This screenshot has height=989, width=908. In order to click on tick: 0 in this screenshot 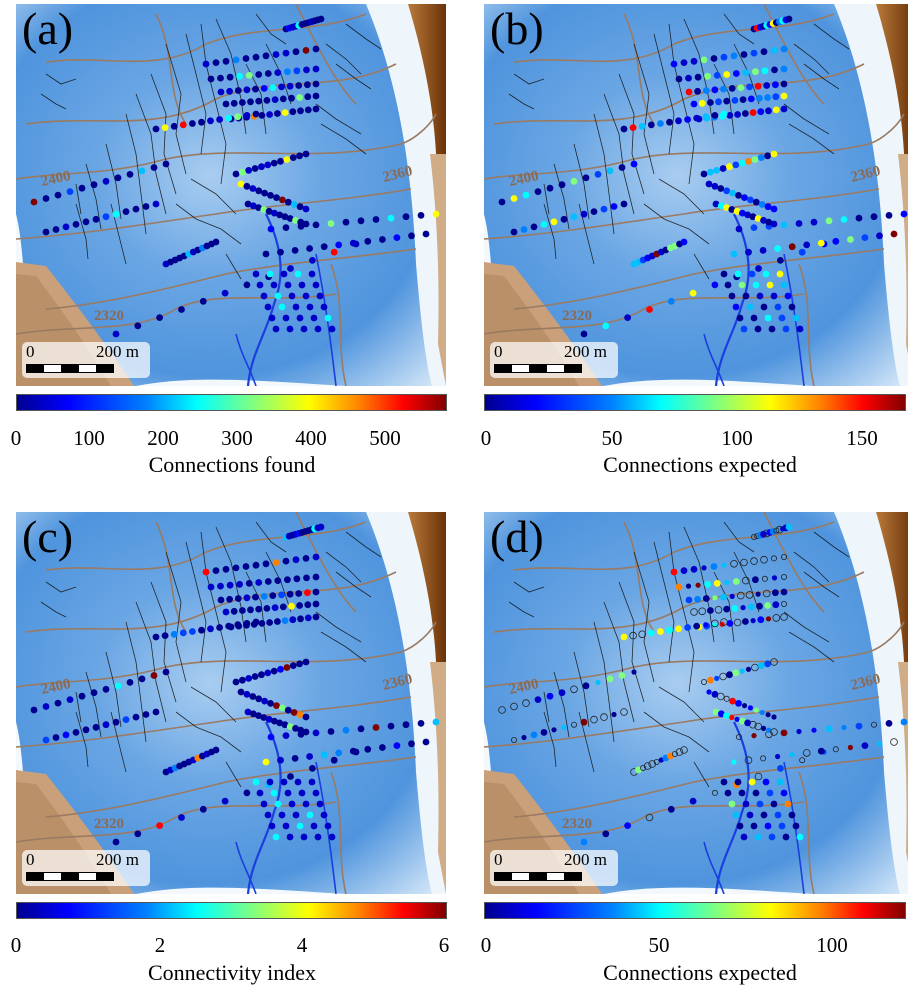, I will do `click(16, 438)`.